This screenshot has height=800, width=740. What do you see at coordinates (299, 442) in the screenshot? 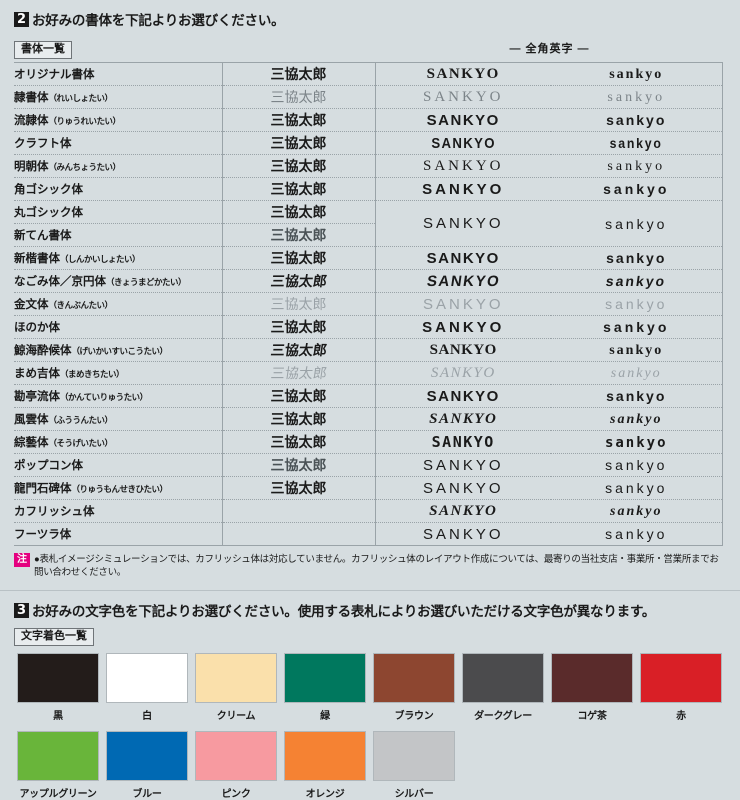
I see `kanji-sample-cell: 三協太郎` at bounding box center [299, 442].